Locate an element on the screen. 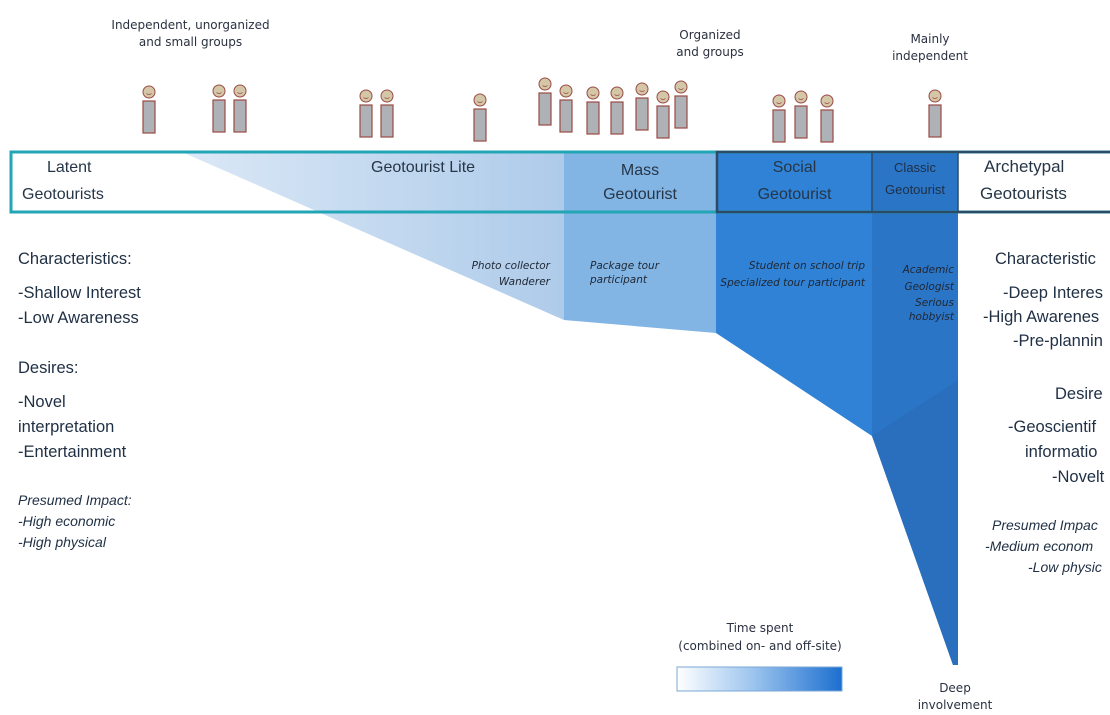 Image resolution: width=1110 pixels, height=715 pixels. example-academic: Academic is located at coordinates (928, 270).